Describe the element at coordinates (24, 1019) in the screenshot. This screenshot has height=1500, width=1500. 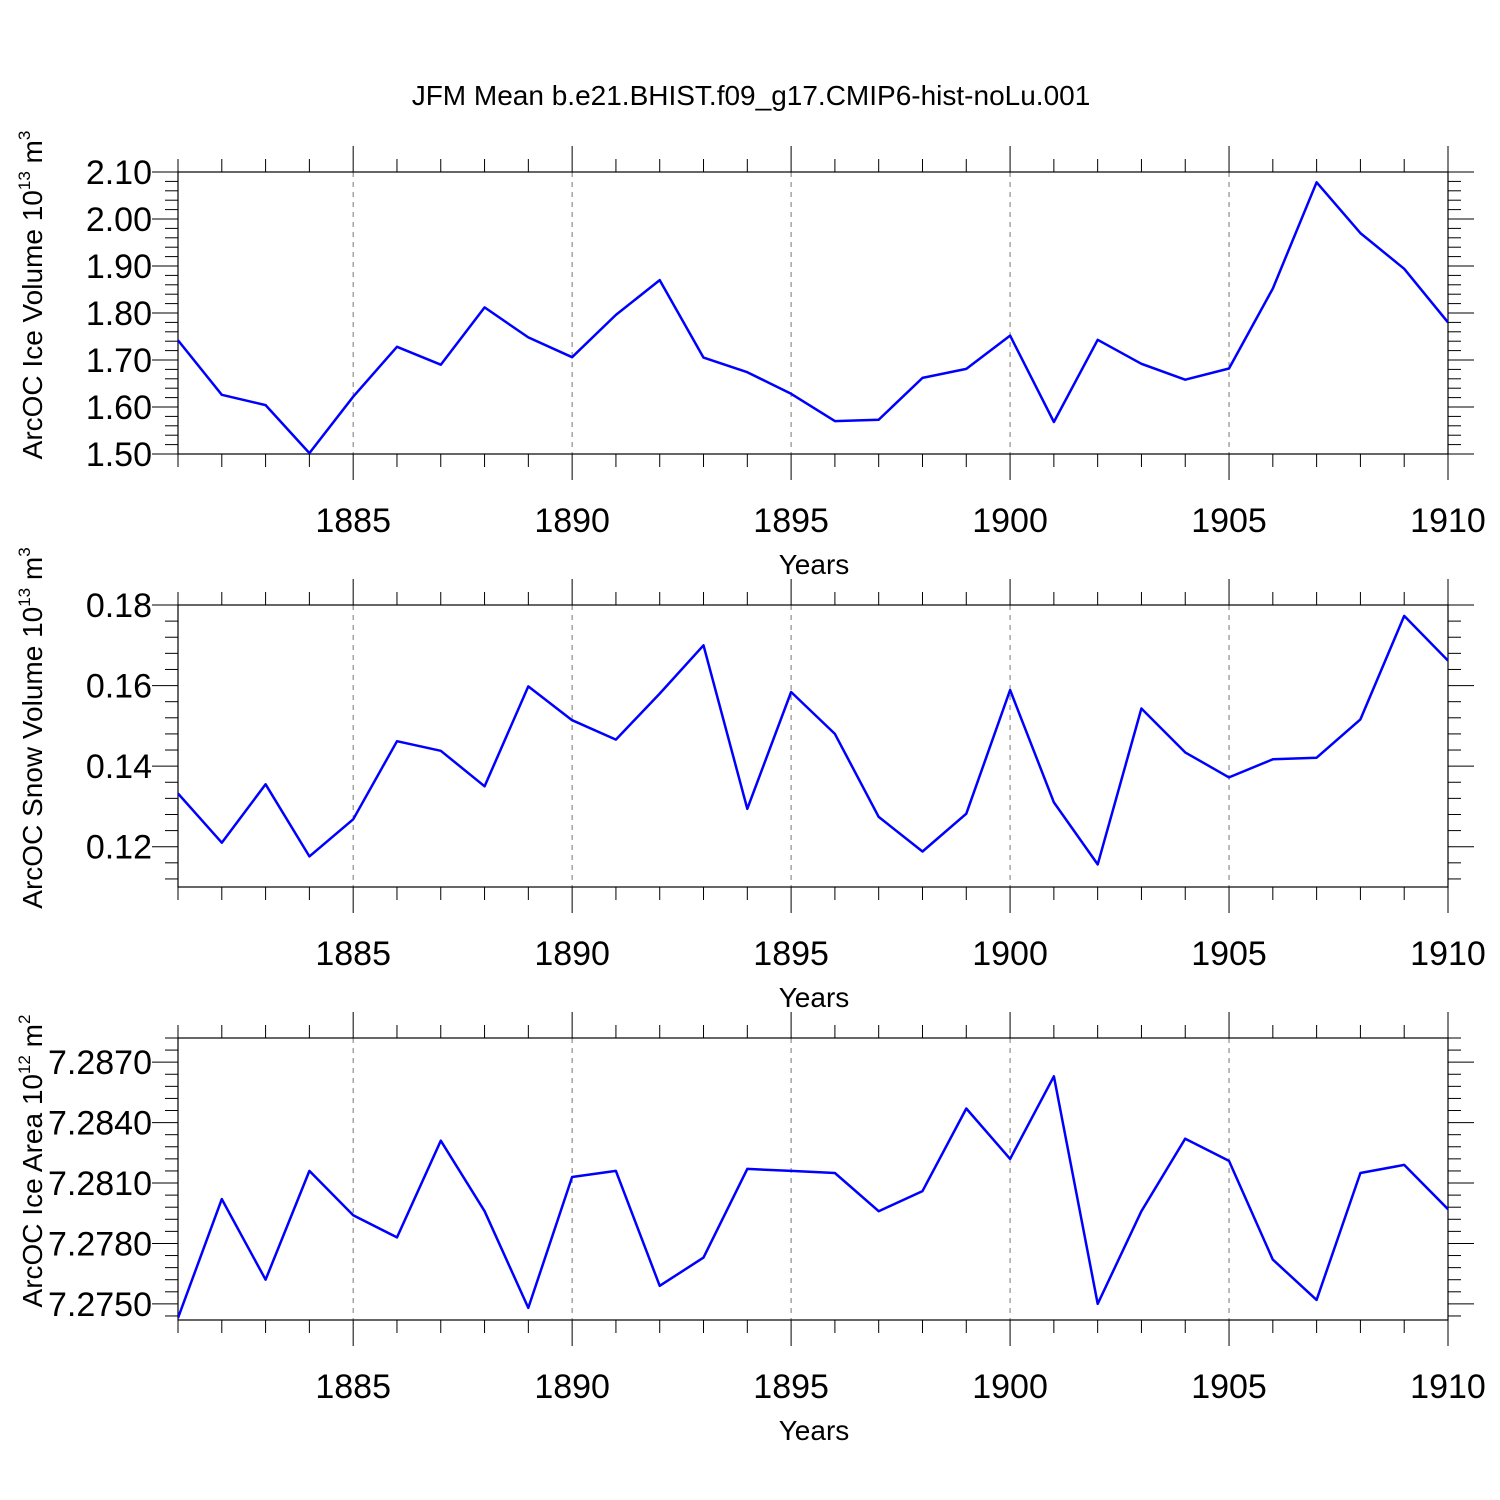
I see `panel-3-y-axis-title-ylabel-unit-exp: 2` at that location.